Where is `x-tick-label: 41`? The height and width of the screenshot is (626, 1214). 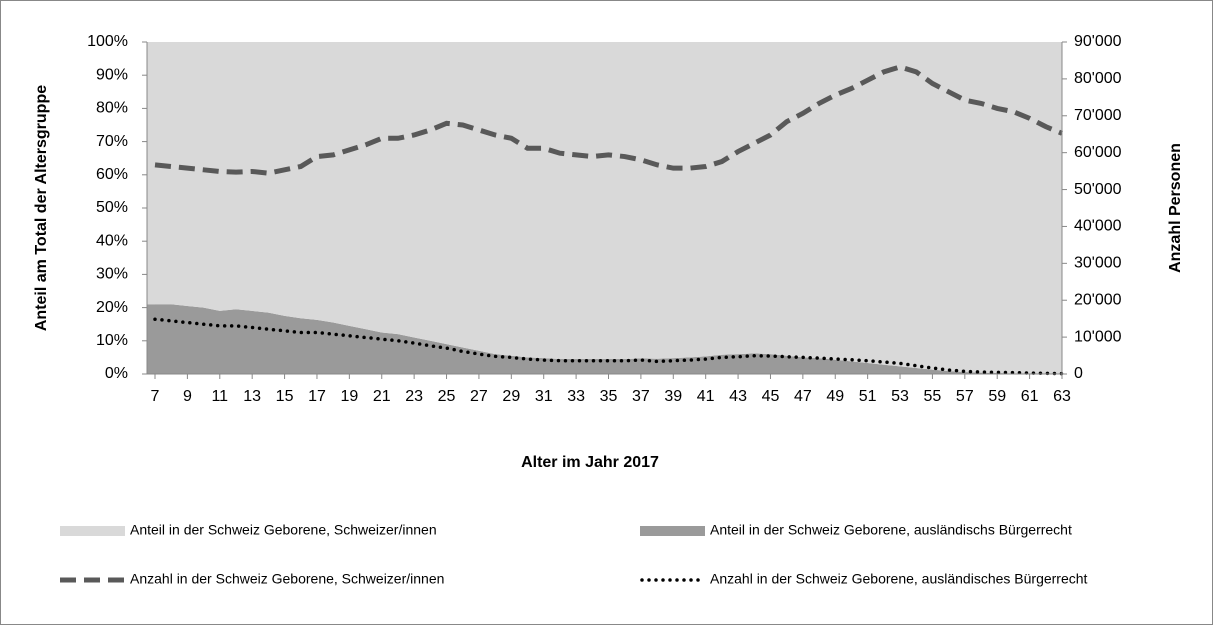 x-tick-label: 41 is located at coordinates (706, 396).